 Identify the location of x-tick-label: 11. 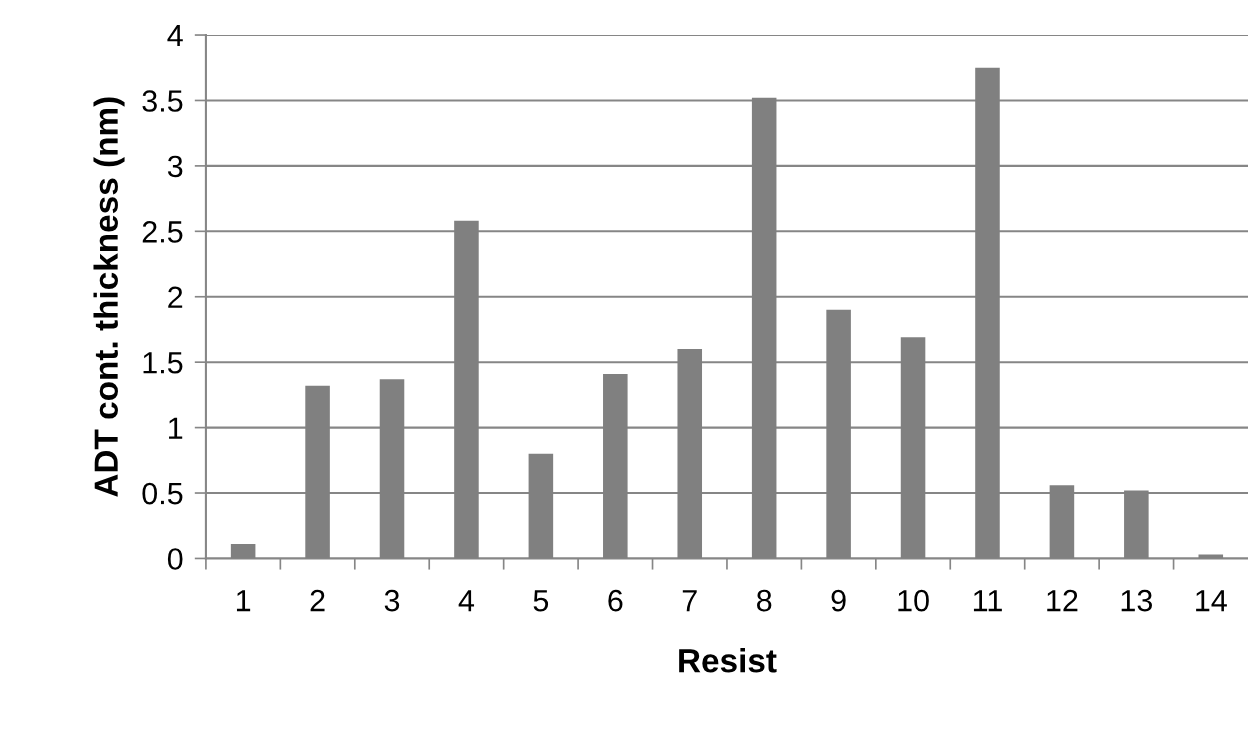
(987, 601).